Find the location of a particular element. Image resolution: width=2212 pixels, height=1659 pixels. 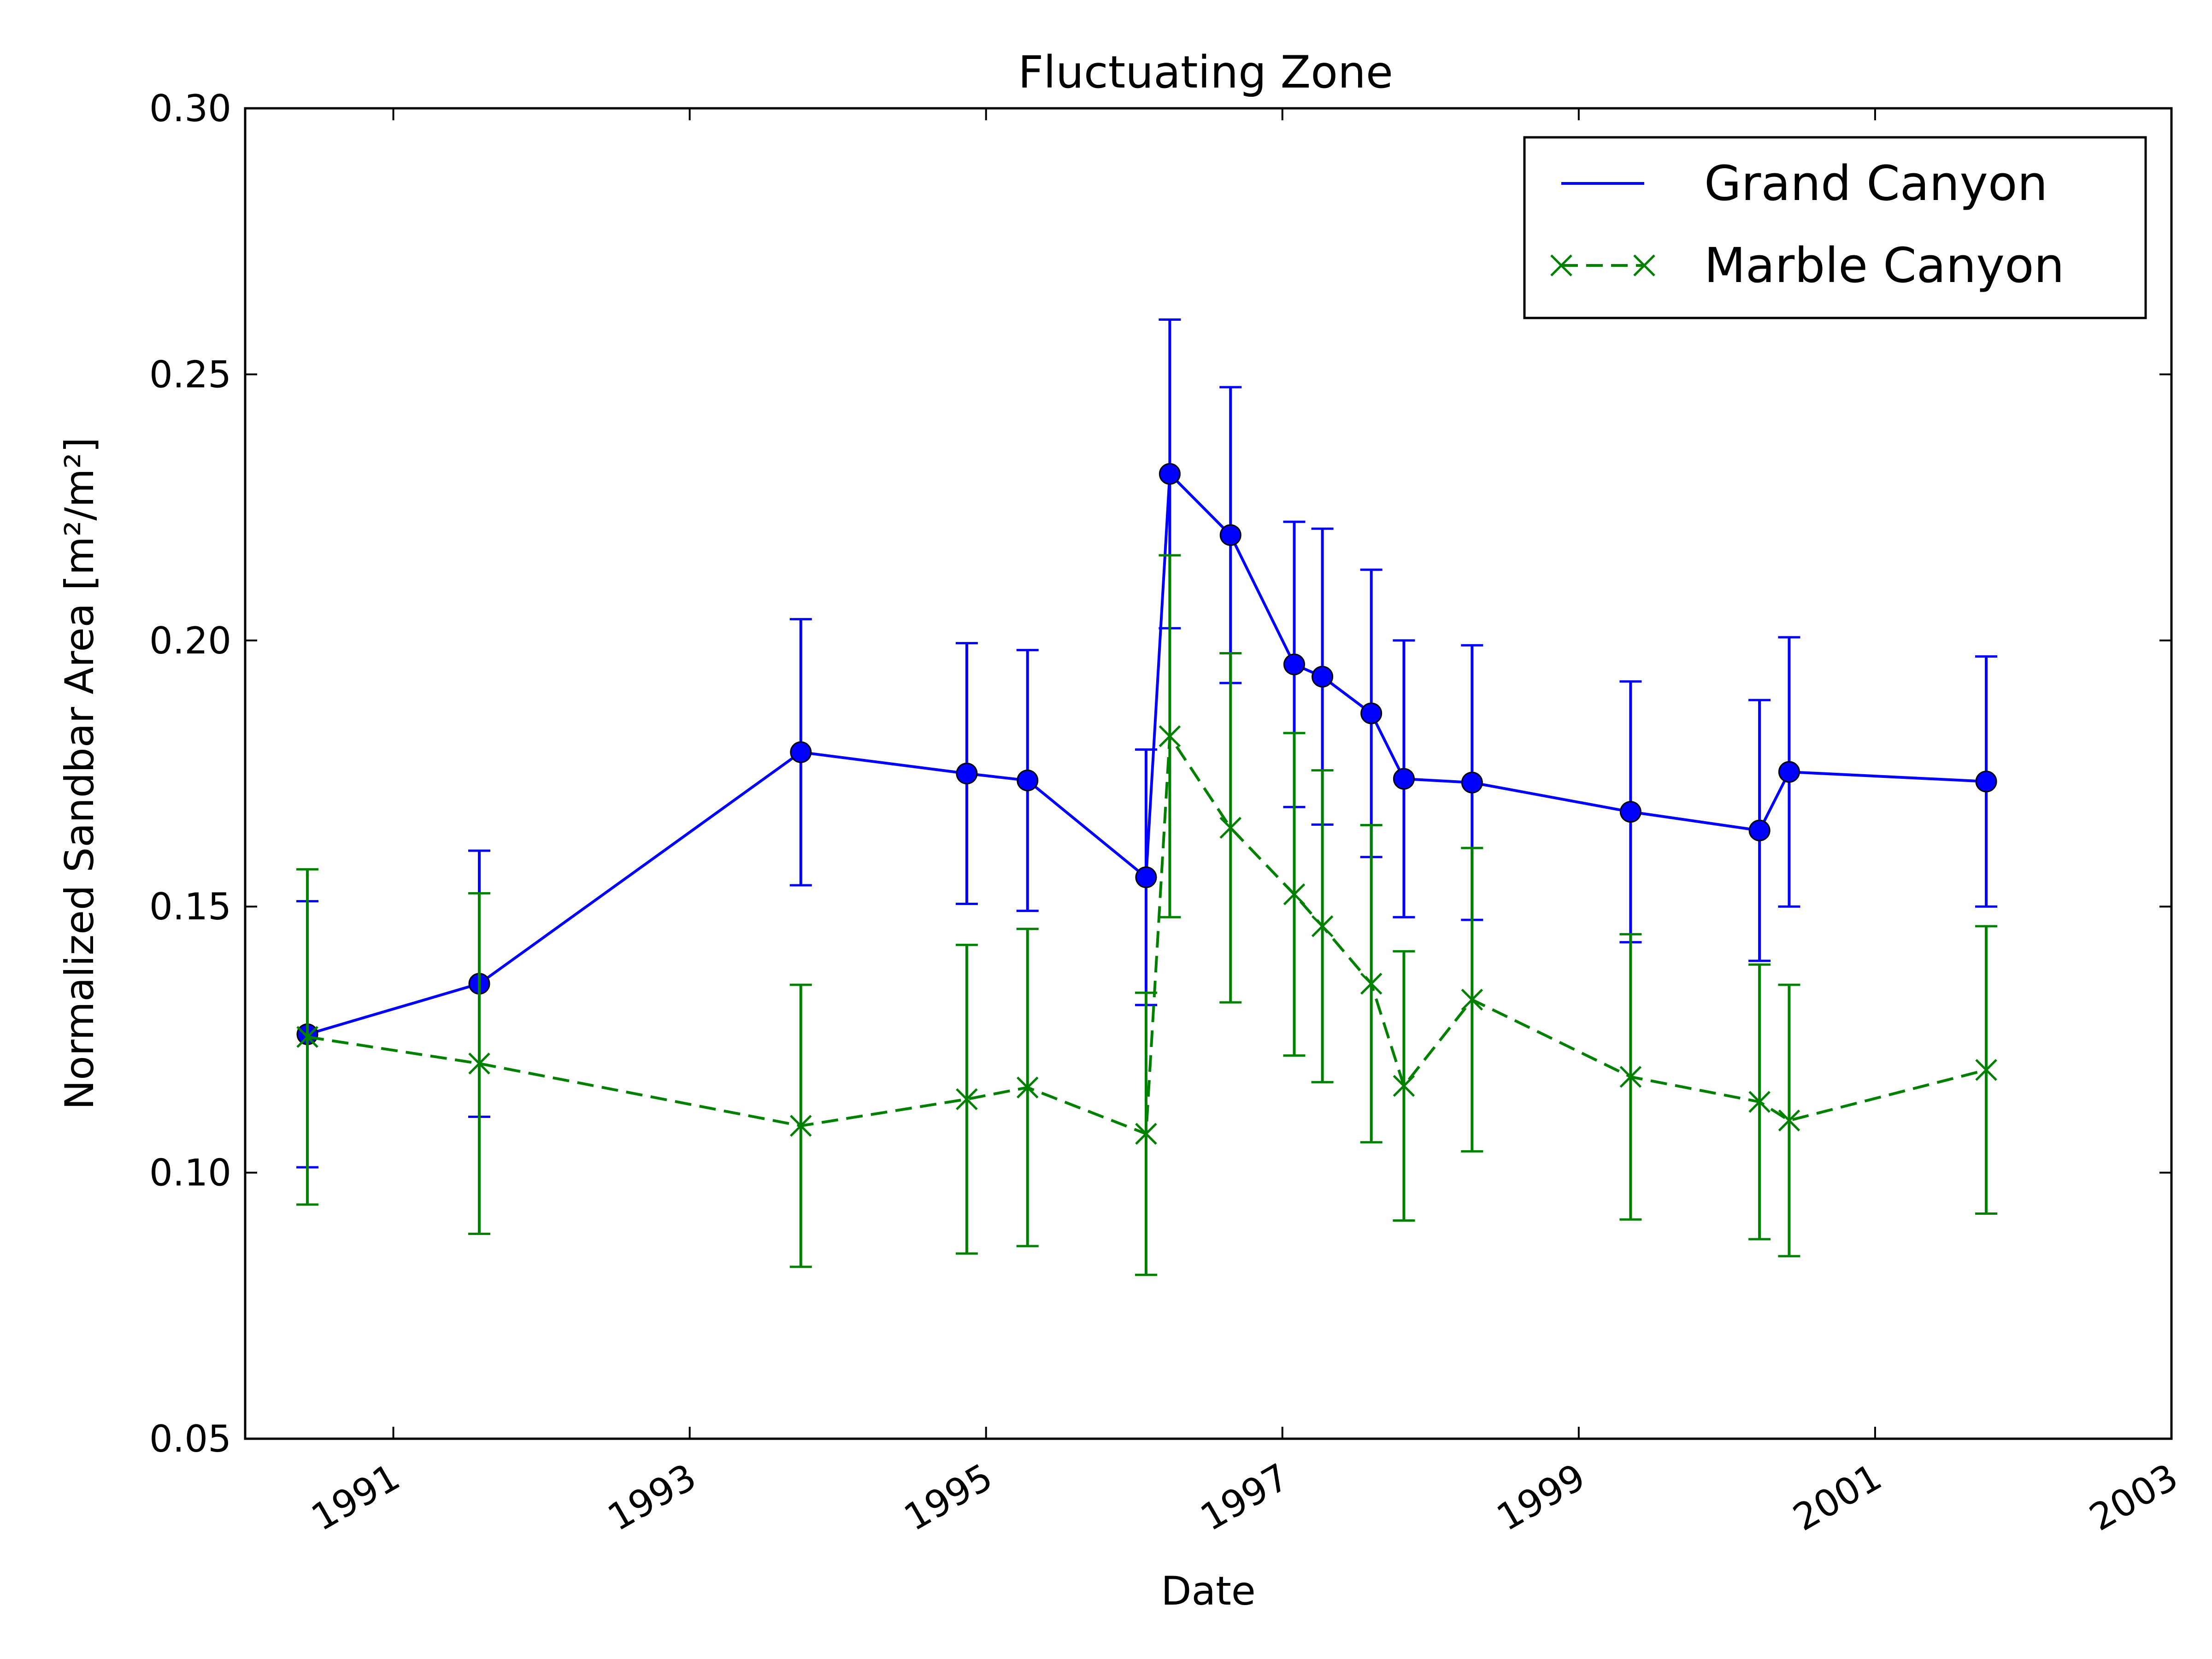

y-tick-label: 0.15 is located at coordinates (190, 906).